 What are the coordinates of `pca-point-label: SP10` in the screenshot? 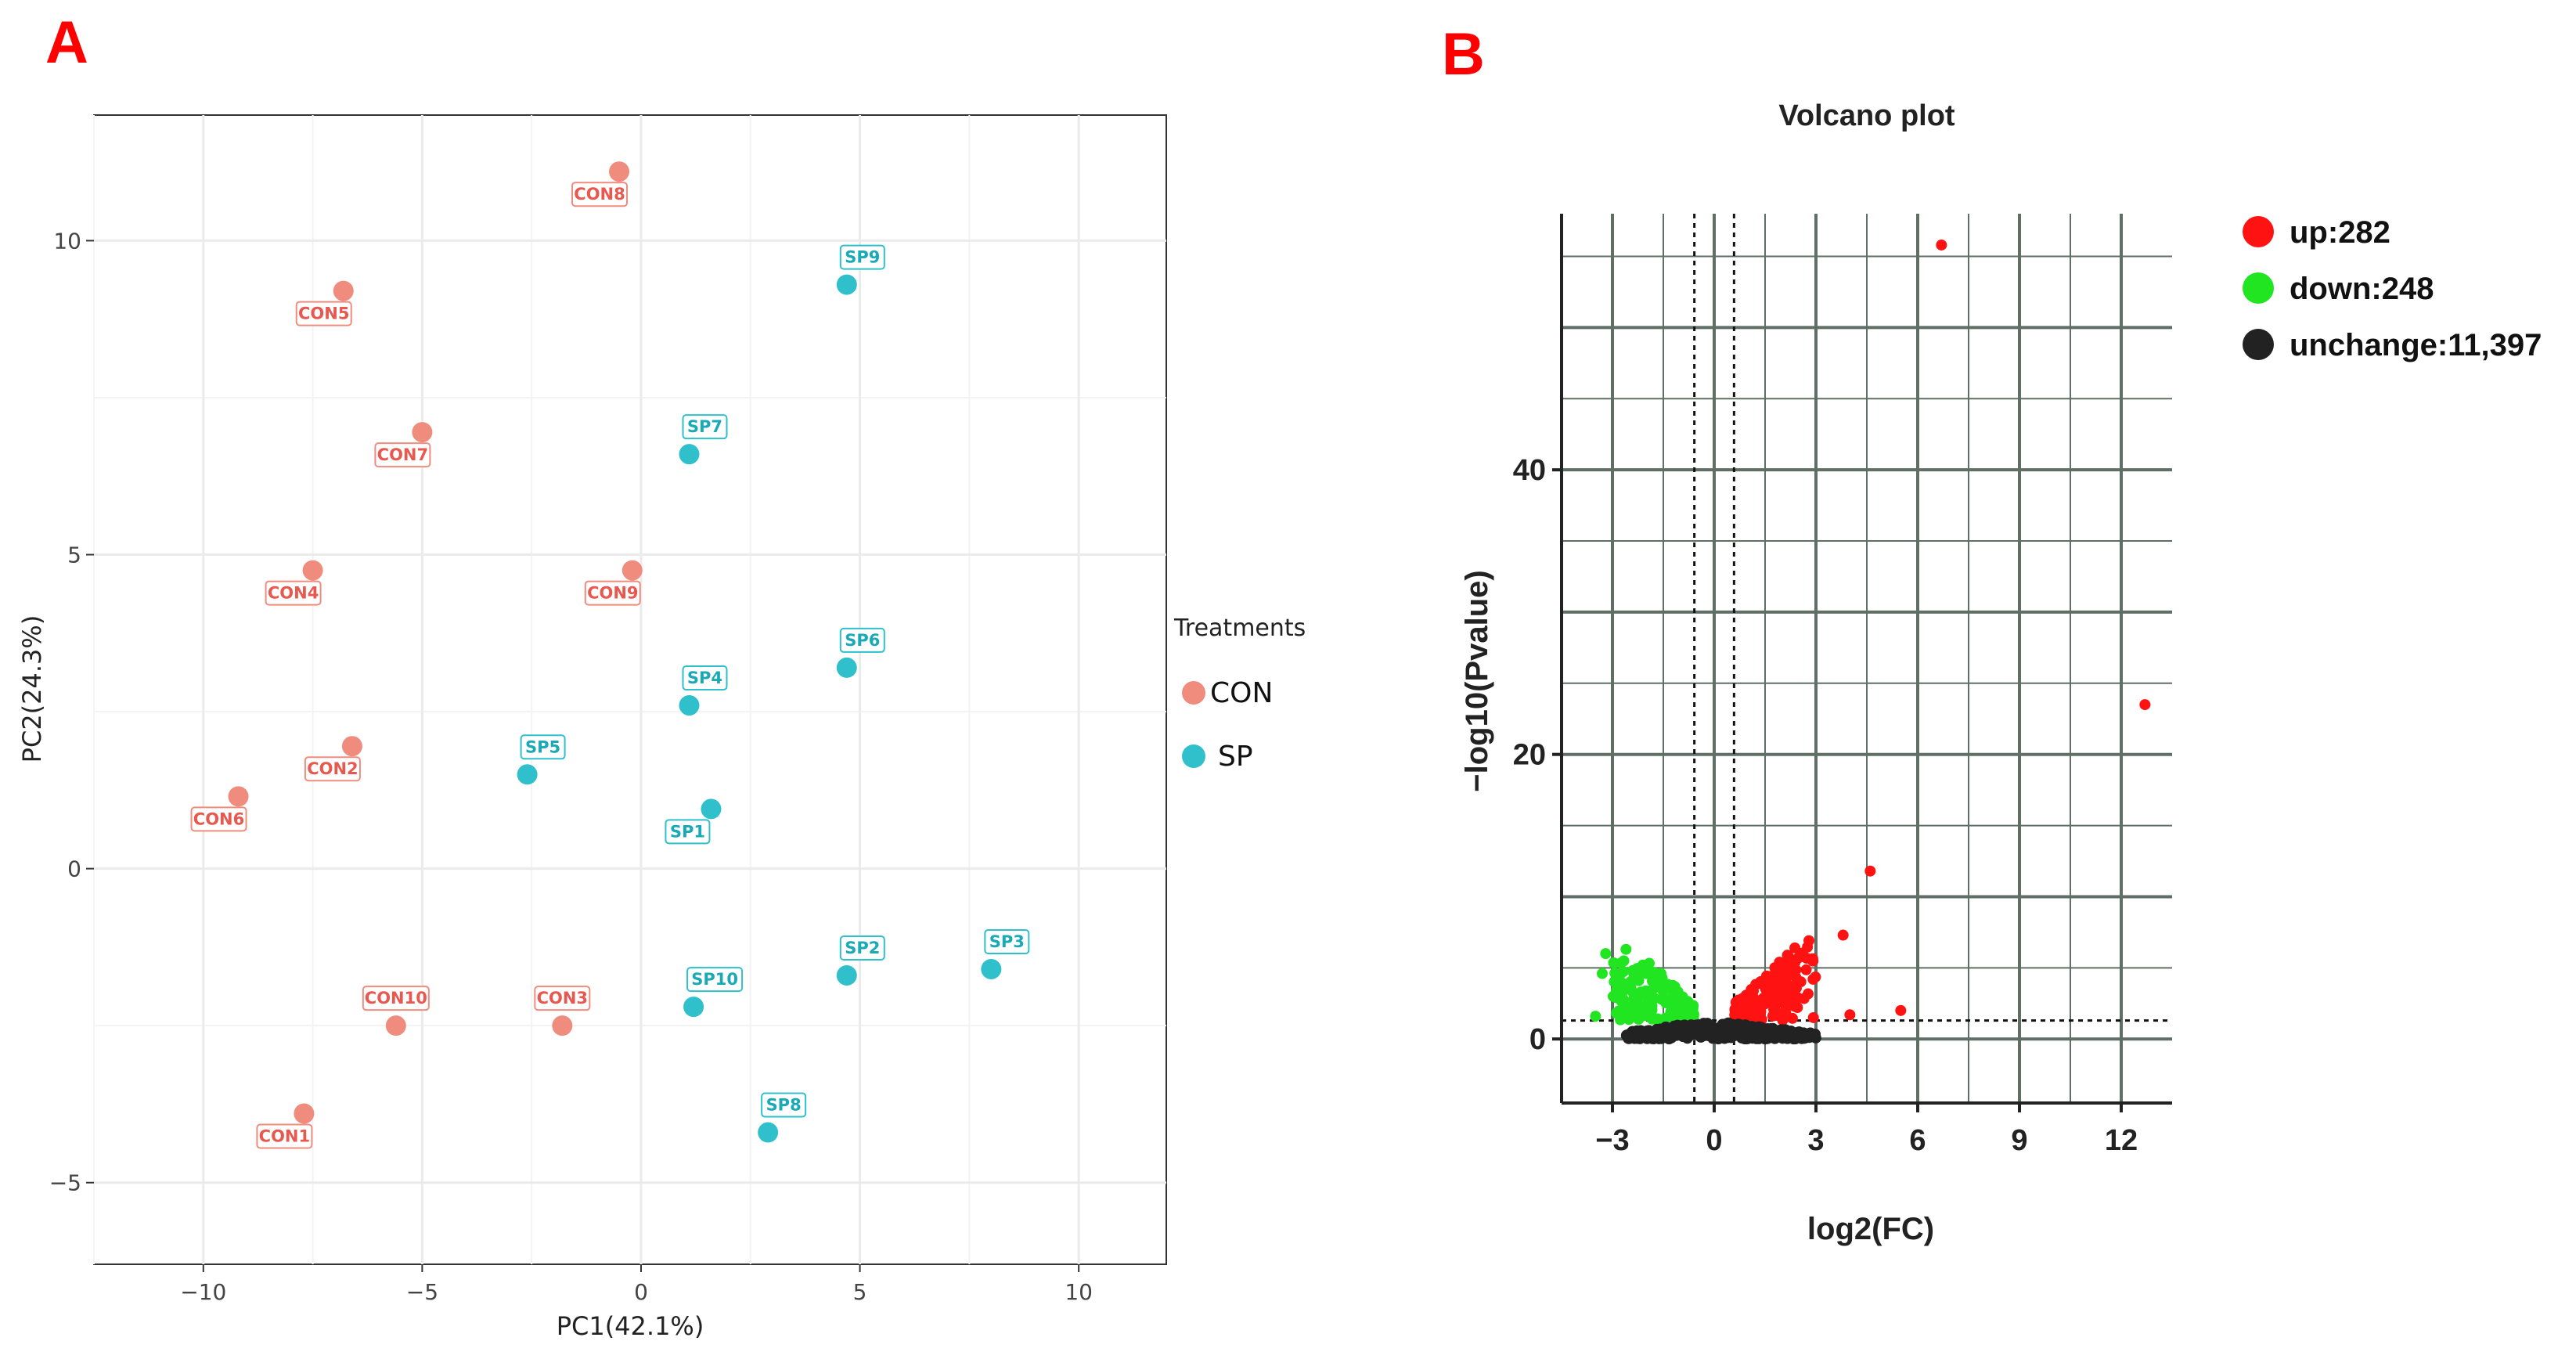 It's located at (714, 979).